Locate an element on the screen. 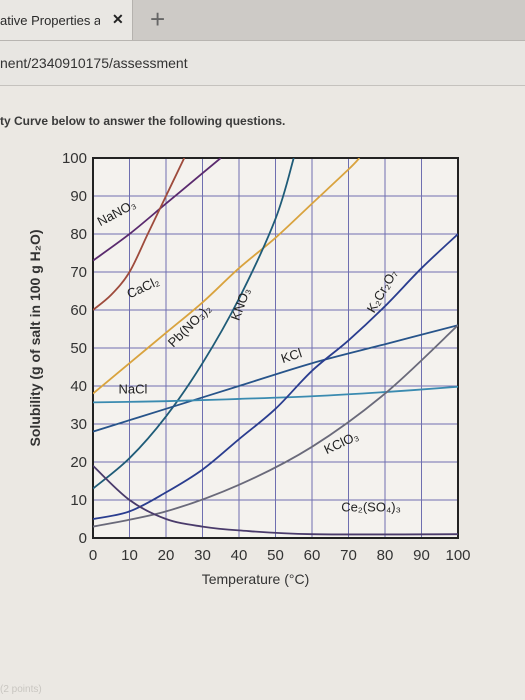  tab-assessment: ative Properties an ✕ is located at coordinates (66, 20).